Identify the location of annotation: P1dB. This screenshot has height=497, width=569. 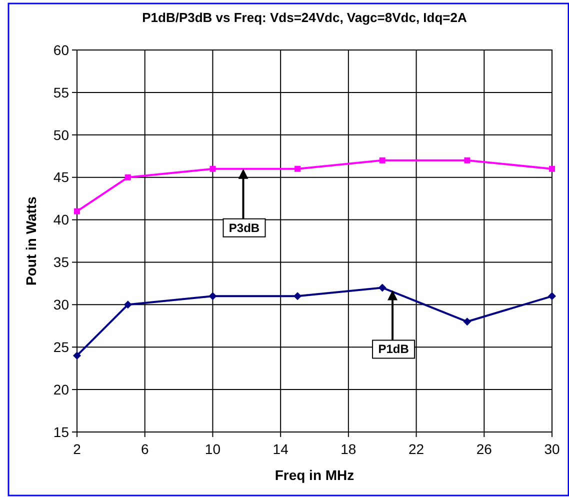
(394, 349).